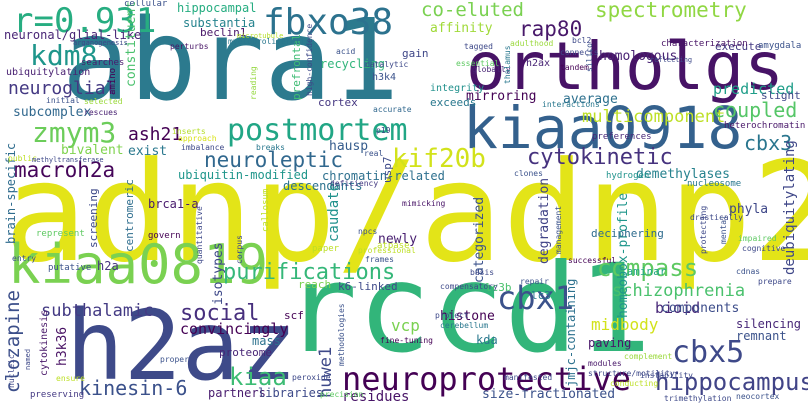 This screenshot has height=404, width=808. I want to click on word-histone: histone, so click(467, 316).